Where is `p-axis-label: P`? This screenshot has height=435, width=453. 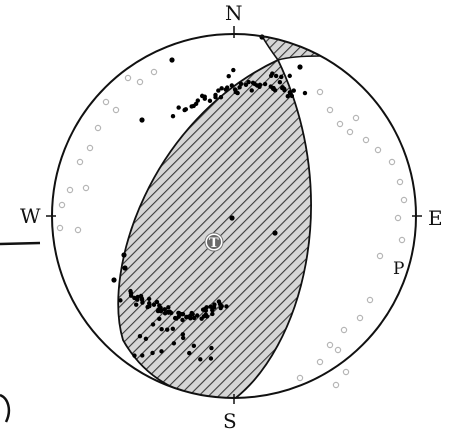 p-axis-label: P is located at coordinates (398, 269).